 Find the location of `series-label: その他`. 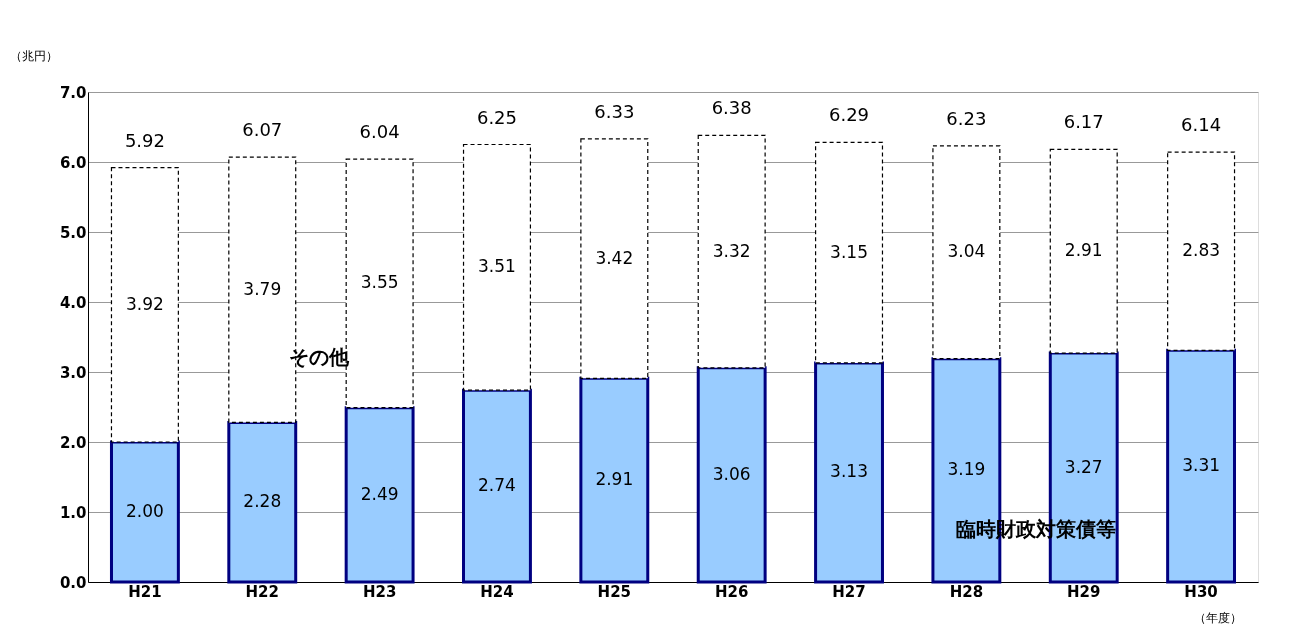

series-label: その他 is located at coordinates (319, 357).